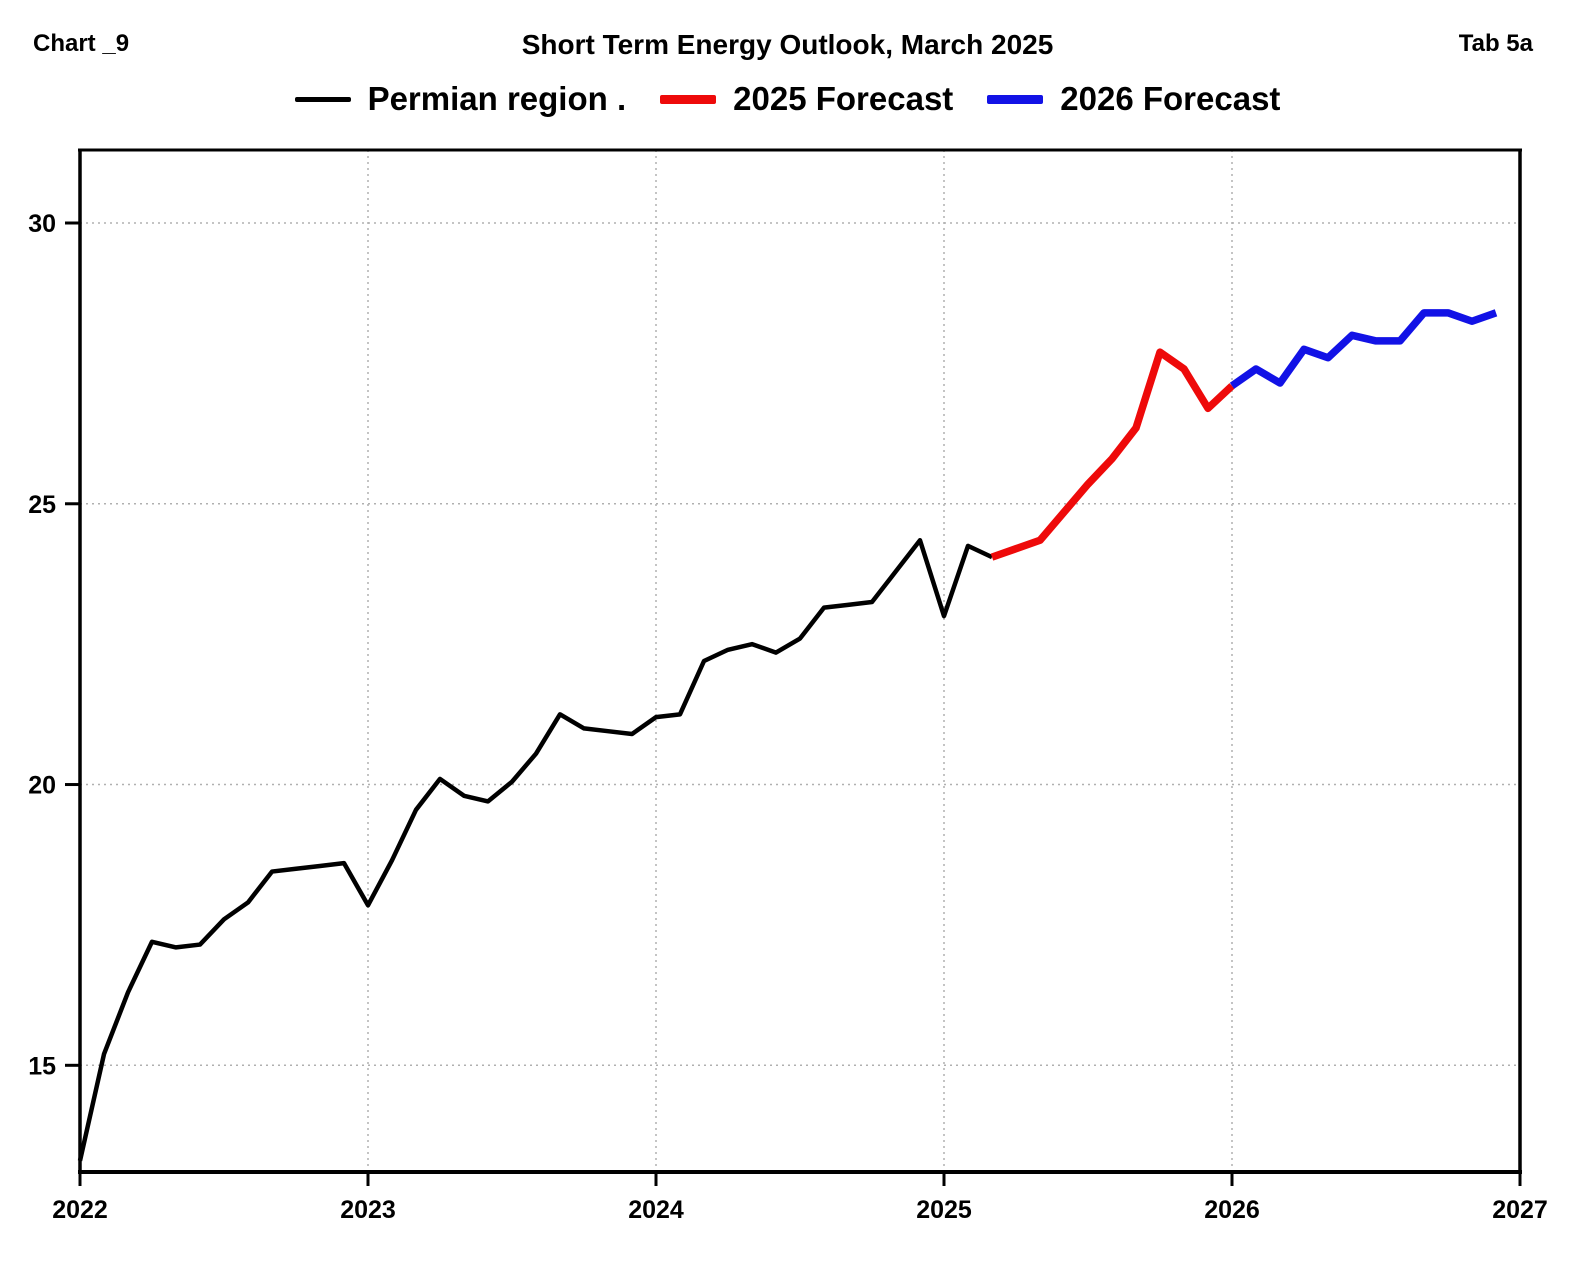  Describe the element at coordinates (1520, 1210) in the screenshot. I see `x-tick-label-2027: 2027` at that location.